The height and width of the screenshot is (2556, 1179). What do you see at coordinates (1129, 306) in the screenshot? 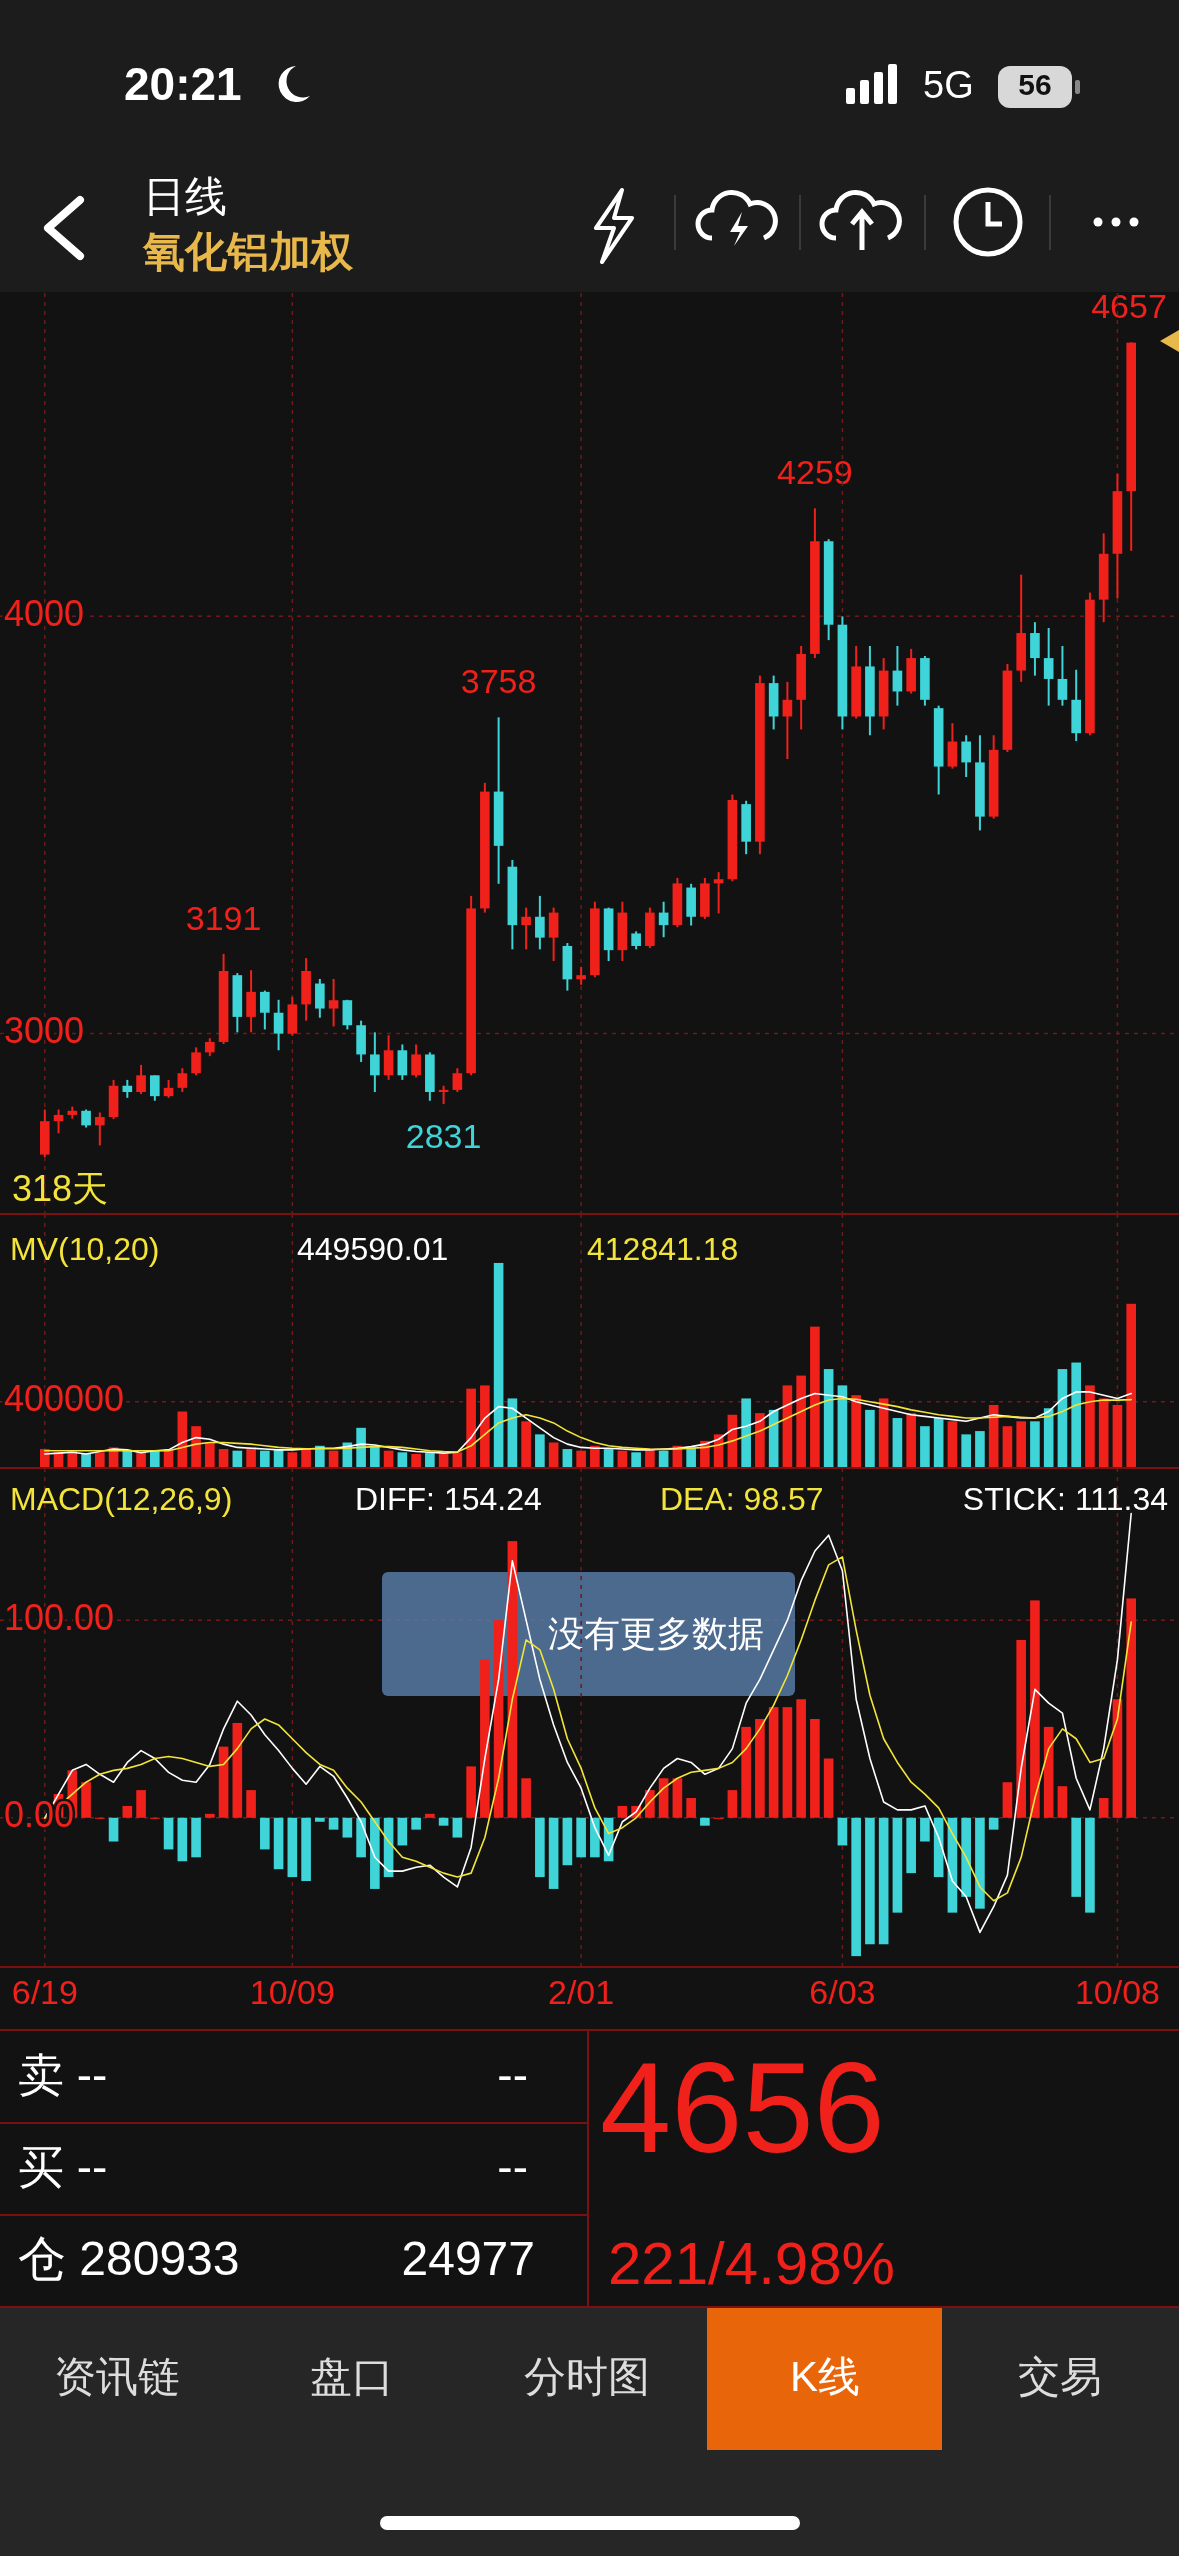
I see `annotation: 4657` at bounding box center [1129, 306].